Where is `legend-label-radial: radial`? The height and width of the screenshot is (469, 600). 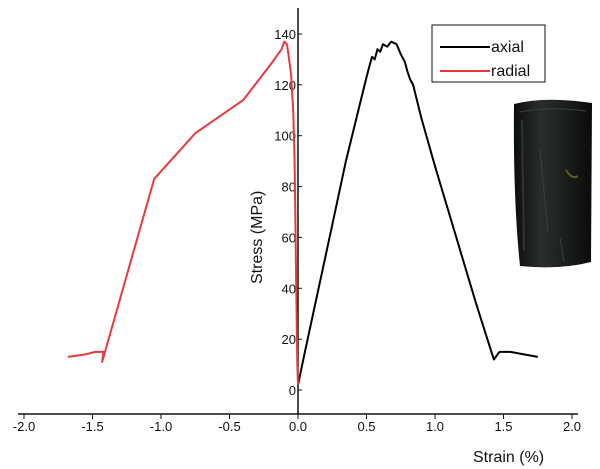 legend-label-radial: radial is located at coordinates (510, 71).